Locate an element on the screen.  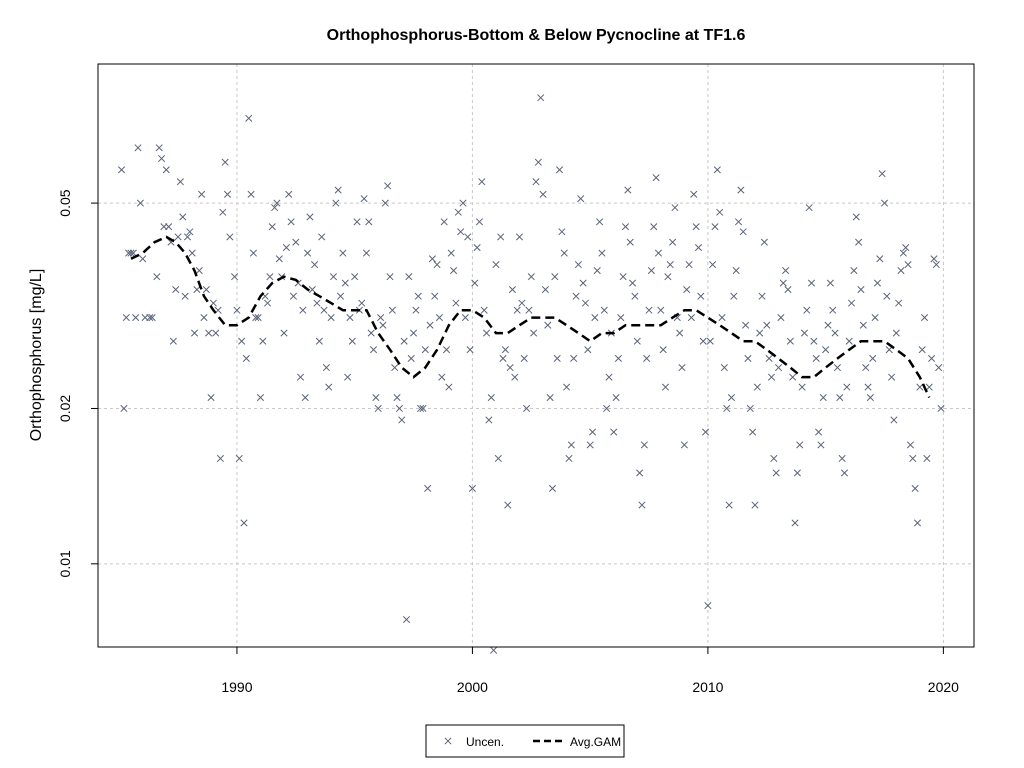
legend-gam-label: Avg.GAM is located at coordinates (595, 742).